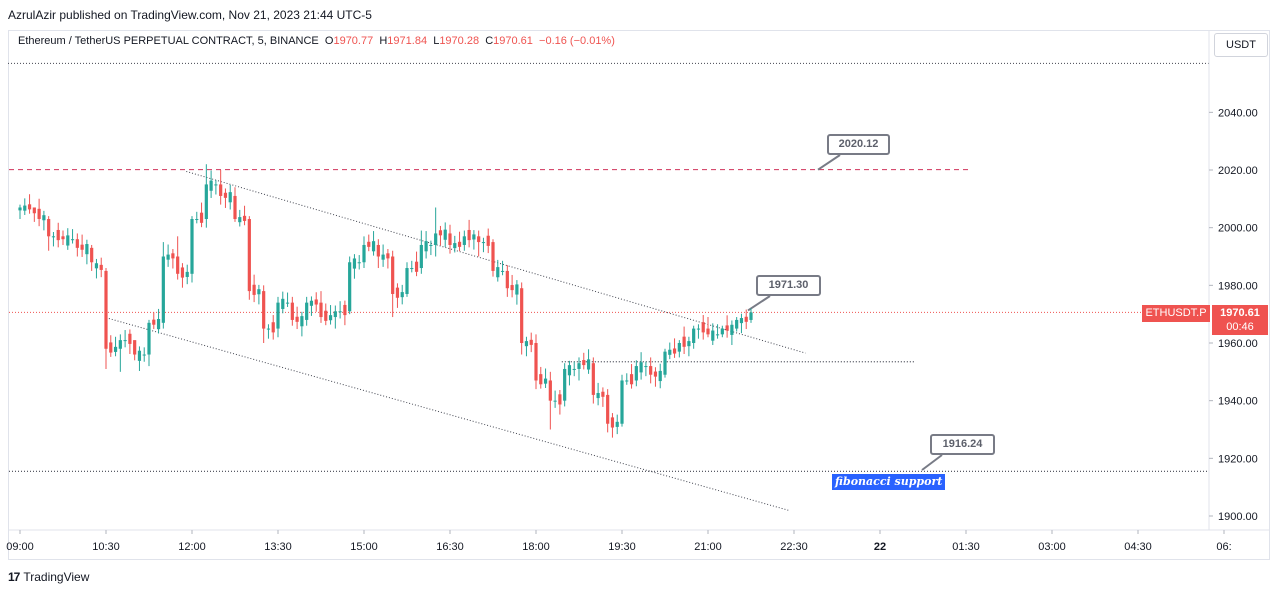 Image resolution: width=1281 pixels, height=595 pixels. I want to click on x-tick-label: 21:00, so click(708, 547).